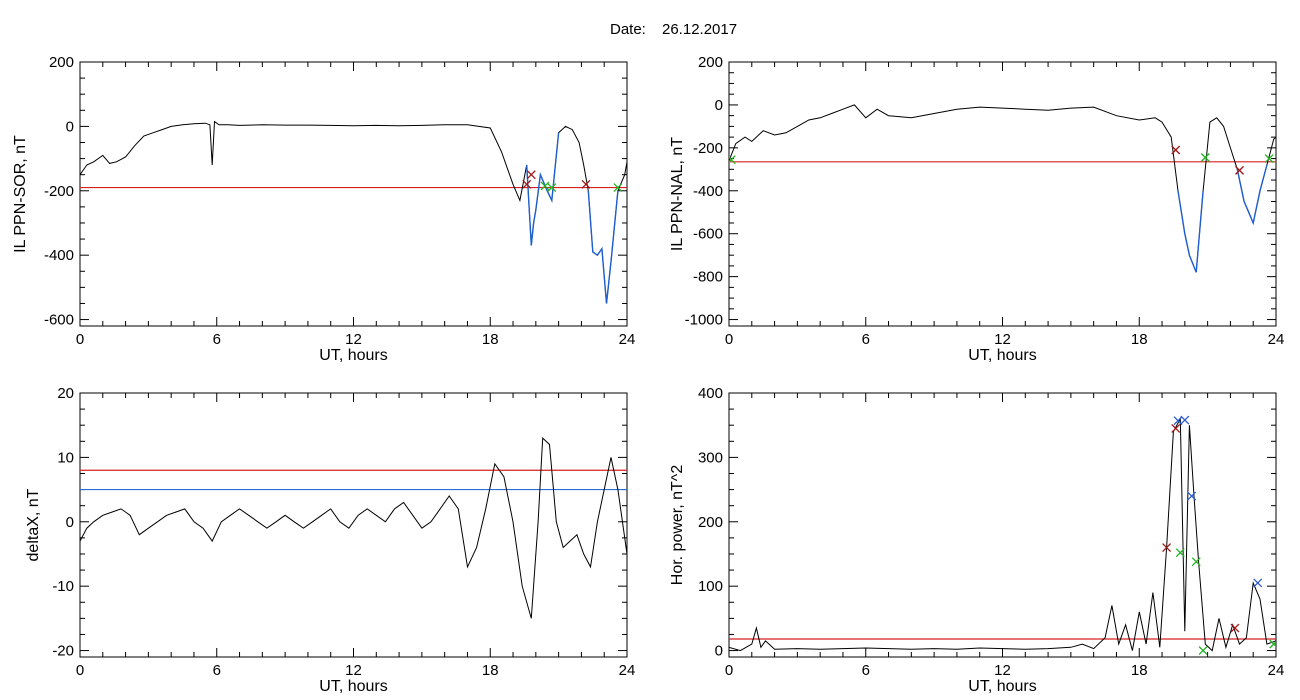 The image size is (1300, 700). Describe the element at coordinates (59, 255) in the screenshot. I see `y-tick-label: -400` at that location.